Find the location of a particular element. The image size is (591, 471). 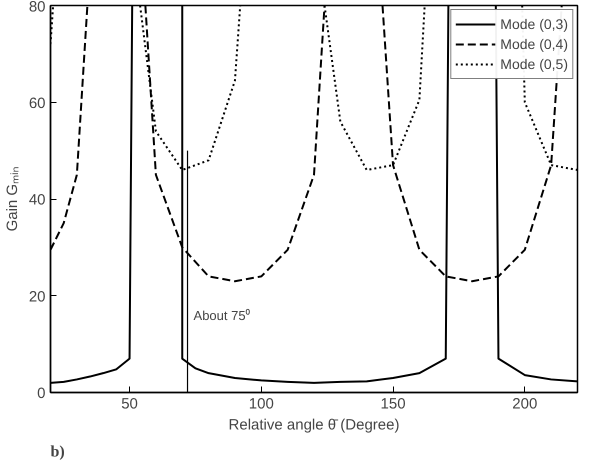

legend-label: Mode (0,3) is located at coordinates (534, 24).